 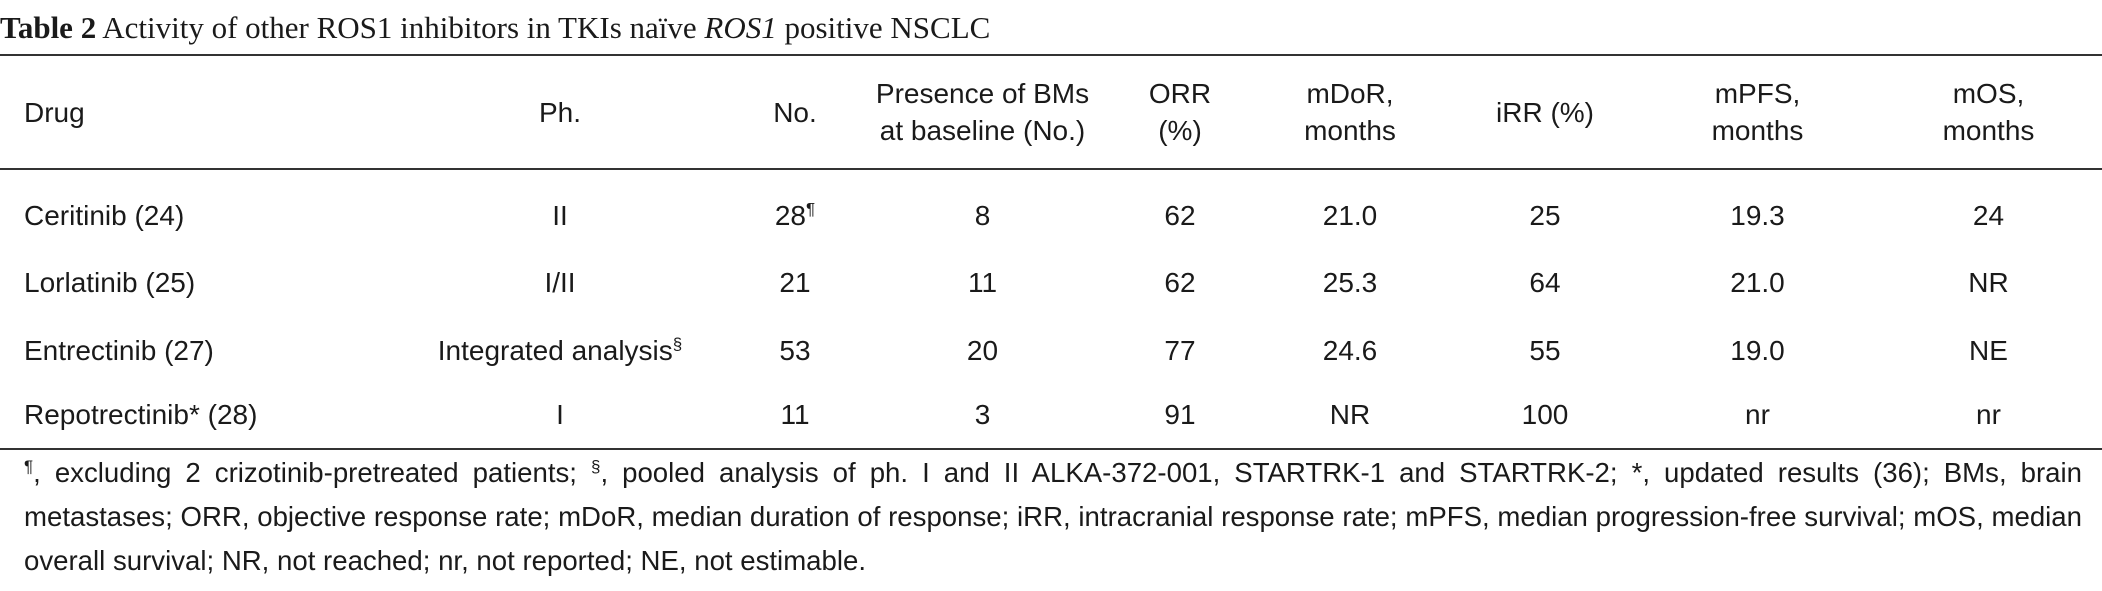 I want to click on cell-phase: I, so click(x=560, y=417).